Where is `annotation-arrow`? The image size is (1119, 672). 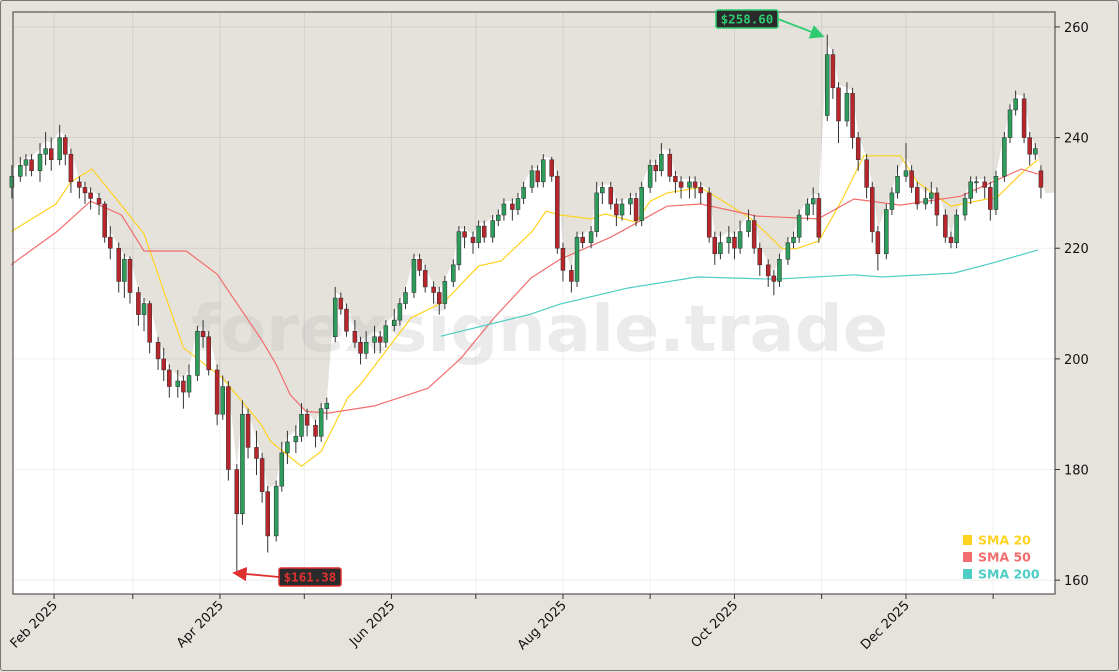
annotation-arrow is located at coordinates (801, 28).